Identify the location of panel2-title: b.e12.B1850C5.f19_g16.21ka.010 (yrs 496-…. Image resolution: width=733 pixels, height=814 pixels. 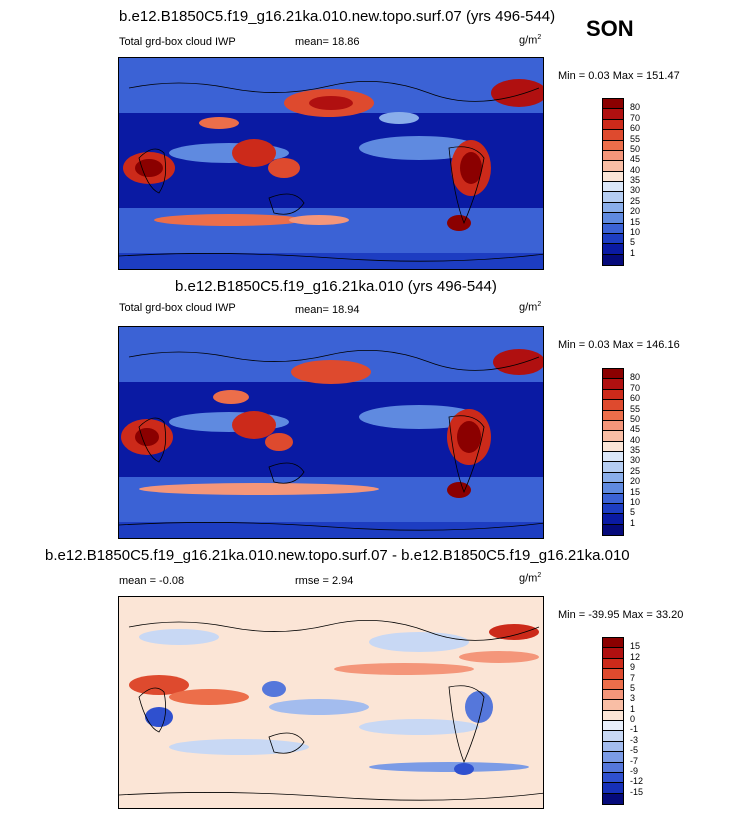
(336, 286).